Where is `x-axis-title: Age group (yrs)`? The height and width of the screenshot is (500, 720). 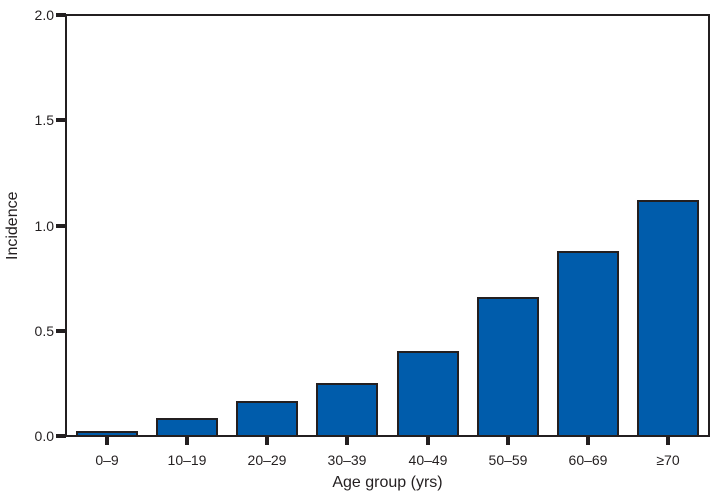 x-axis-title: Age group (yrs) is located at coordinates (387, 482).